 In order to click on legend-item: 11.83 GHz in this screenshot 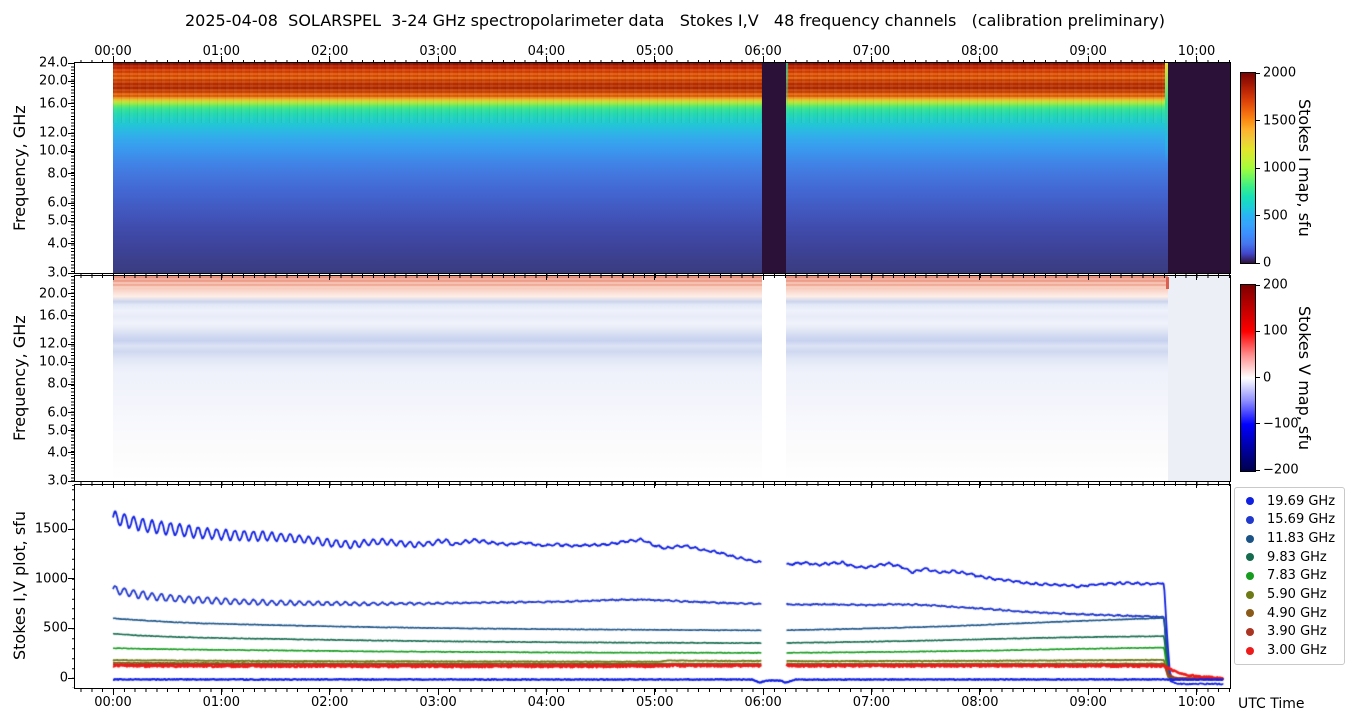, I will do `click(1289, 539)`.